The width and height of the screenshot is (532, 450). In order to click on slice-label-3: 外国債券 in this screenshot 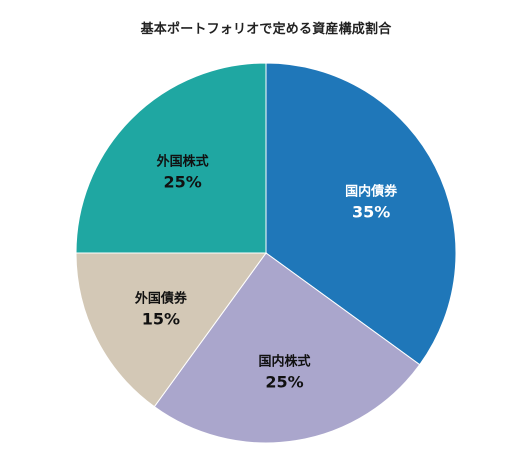, I will do `click(161, 299)`.